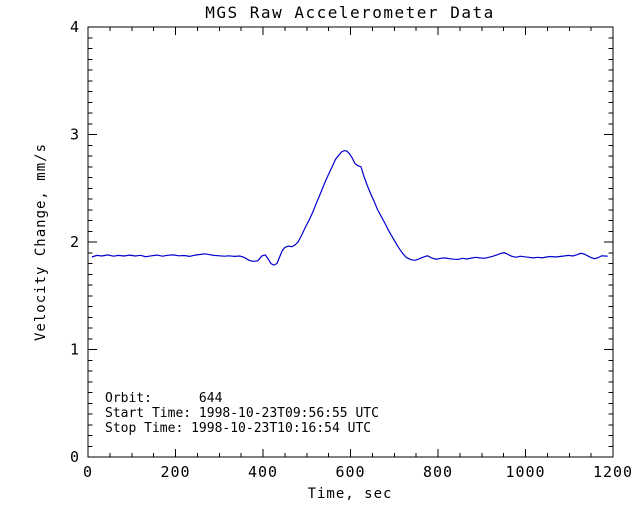  I want to click on x-tick-label: 0, so click(88, 472).